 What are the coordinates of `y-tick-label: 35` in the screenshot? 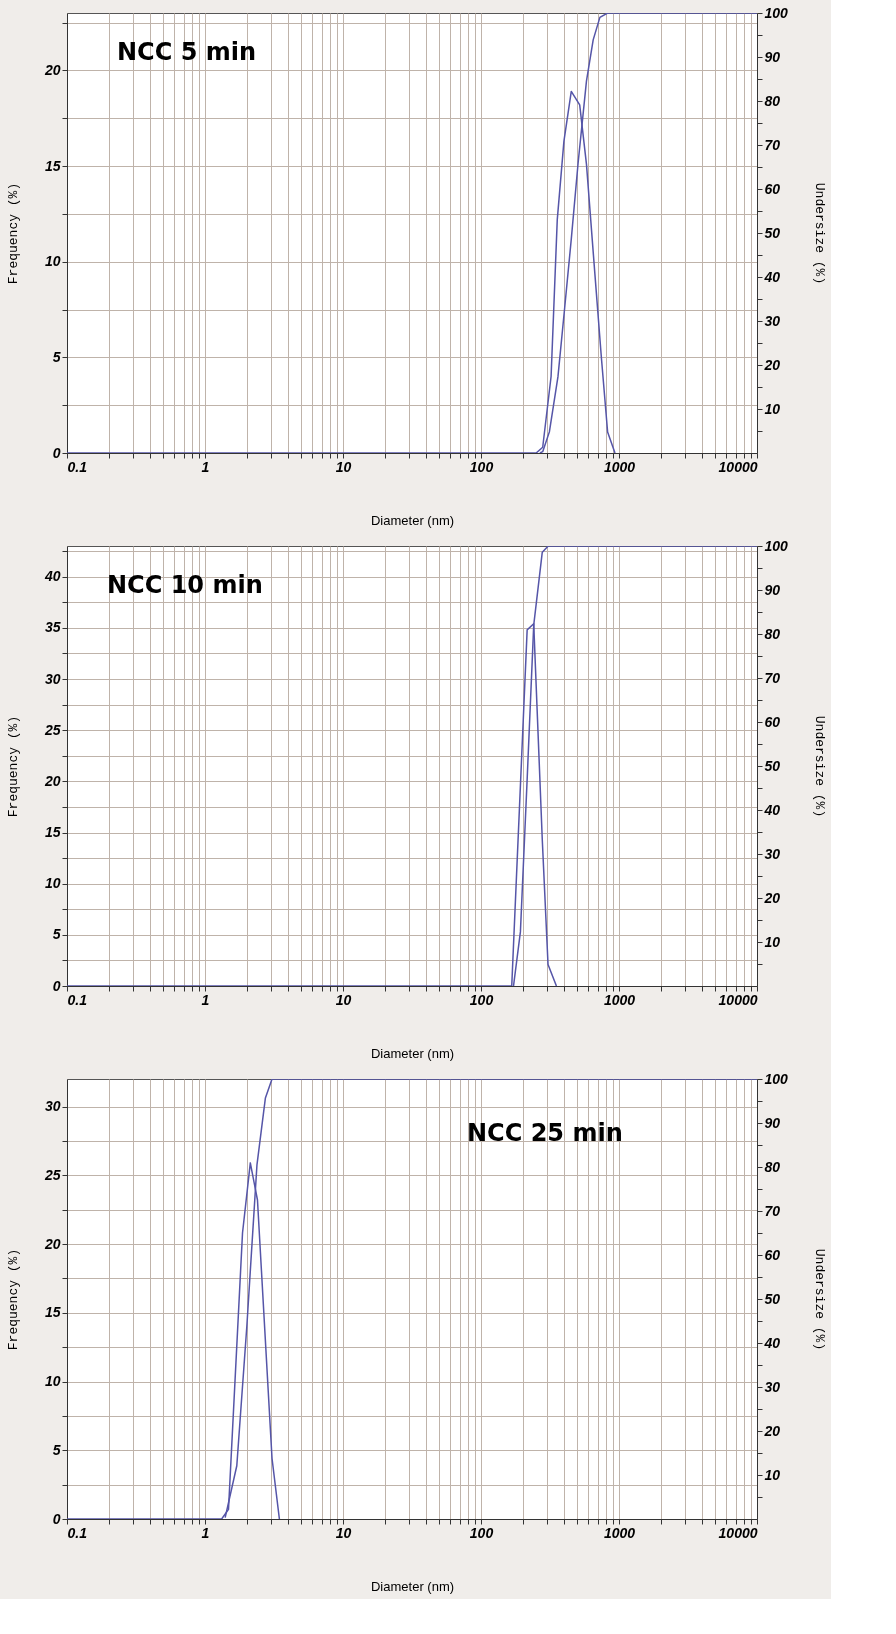 It's located at (52, 627).